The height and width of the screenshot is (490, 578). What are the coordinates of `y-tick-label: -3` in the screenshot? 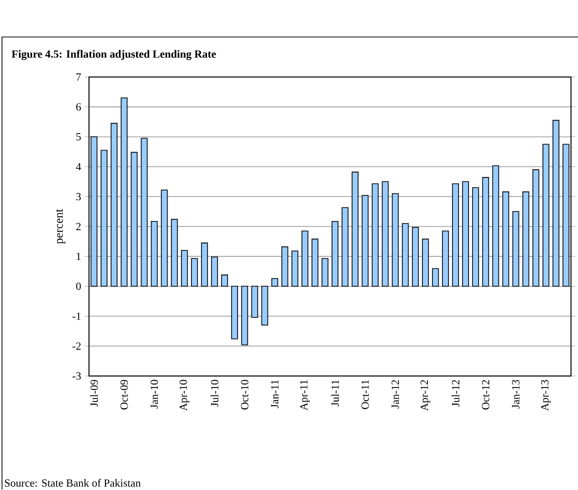 It's located at (76, 376).